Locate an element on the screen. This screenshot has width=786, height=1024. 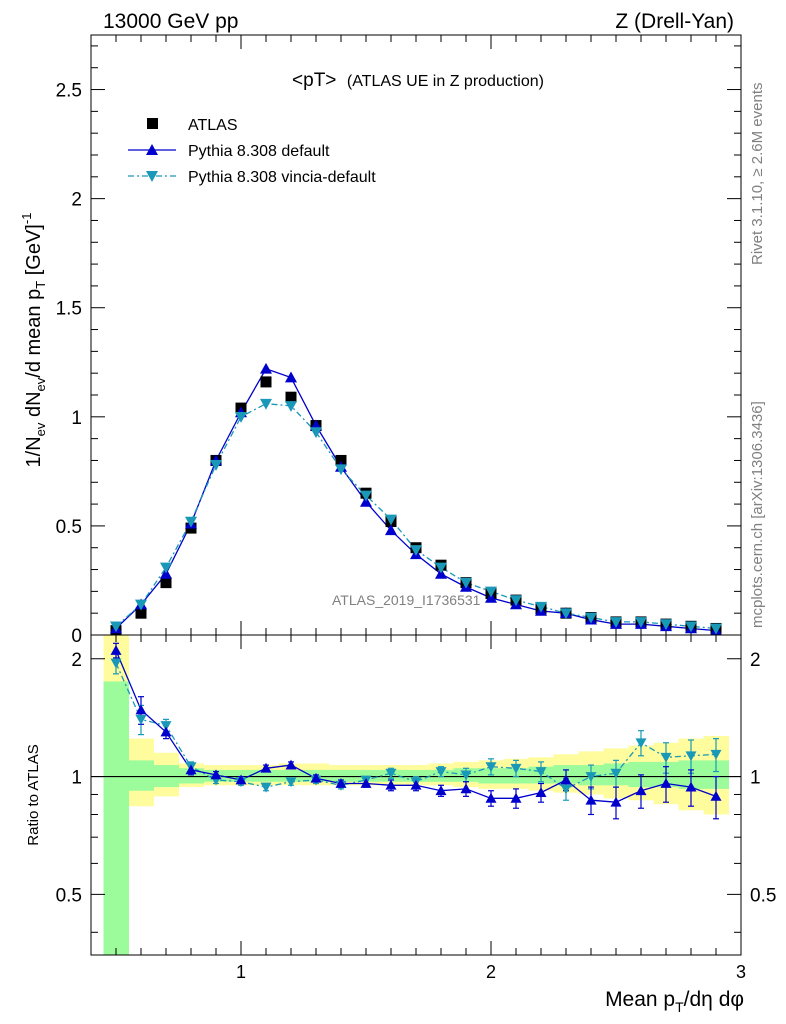
legend-label-vincia: Pythia 8.308 vincia-default is located at coordinates (282, 177).